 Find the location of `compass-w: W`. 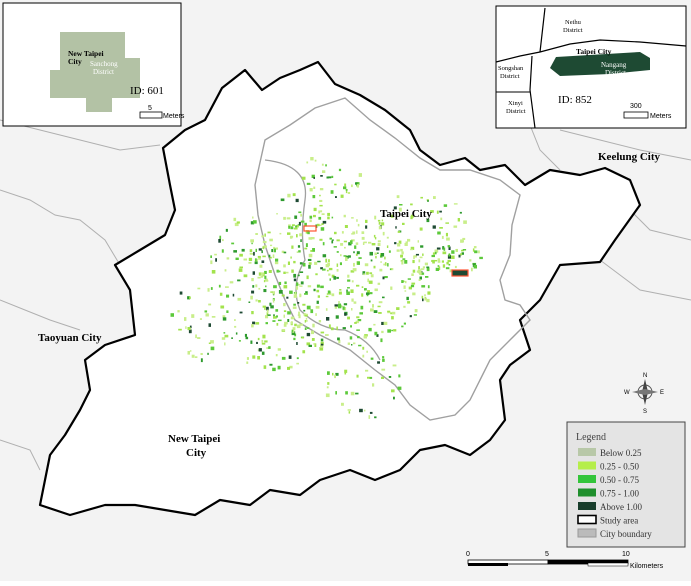

compass-w: W is located at coordinates (627, 393).